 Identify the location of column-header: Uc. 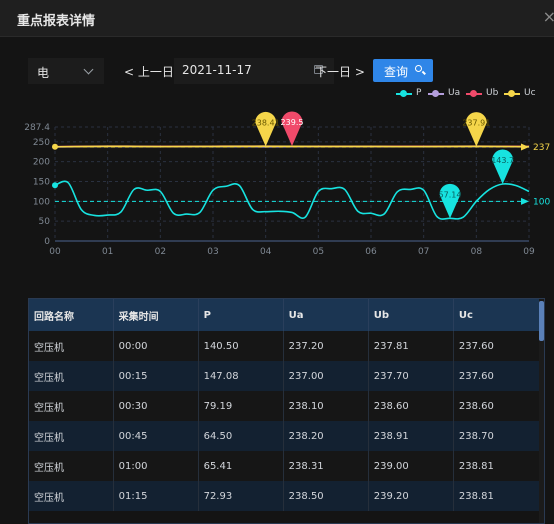
(497, 315).